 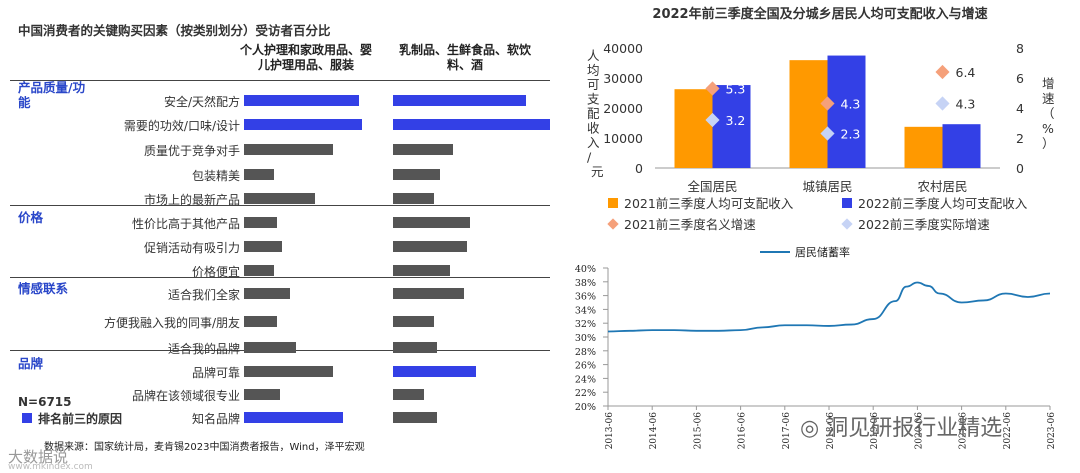 What do you see at coordinates (819, 14) in the screenshot?
I see `income-chart-title: 2022年前三季度全国及分城乡居民人均可支配收入与增速` at bounding box center [819, 14].